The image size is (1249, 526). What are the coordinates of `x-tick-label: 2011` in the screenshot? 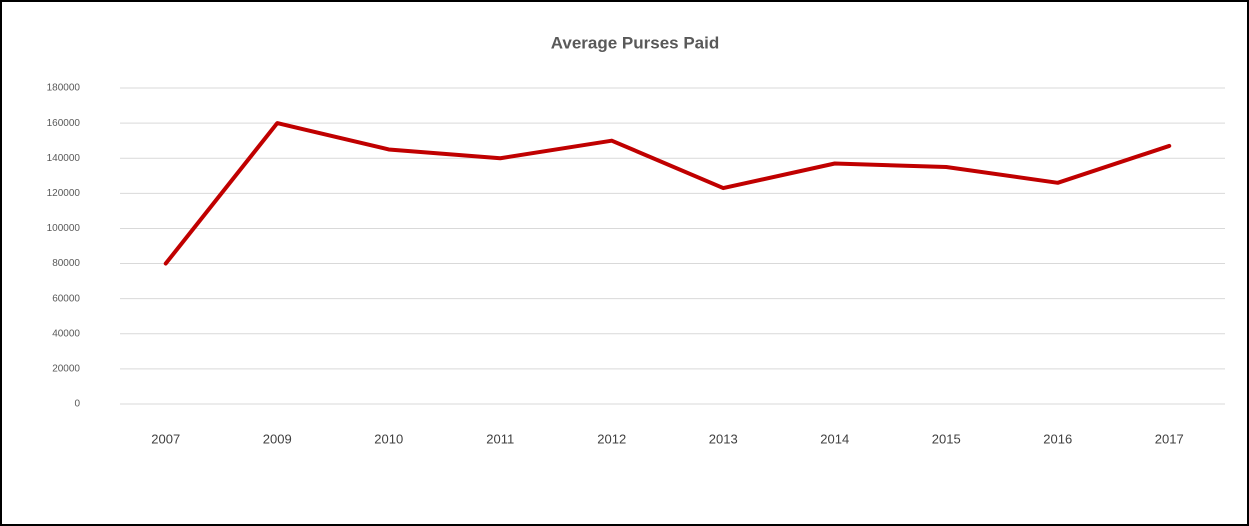 It's located at (500, 438).